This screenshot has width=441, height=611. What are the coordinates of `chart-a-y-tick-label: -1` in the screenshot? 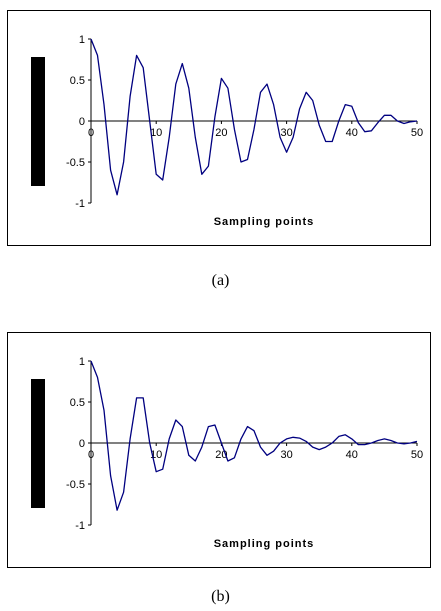 It's located at (80, 204).